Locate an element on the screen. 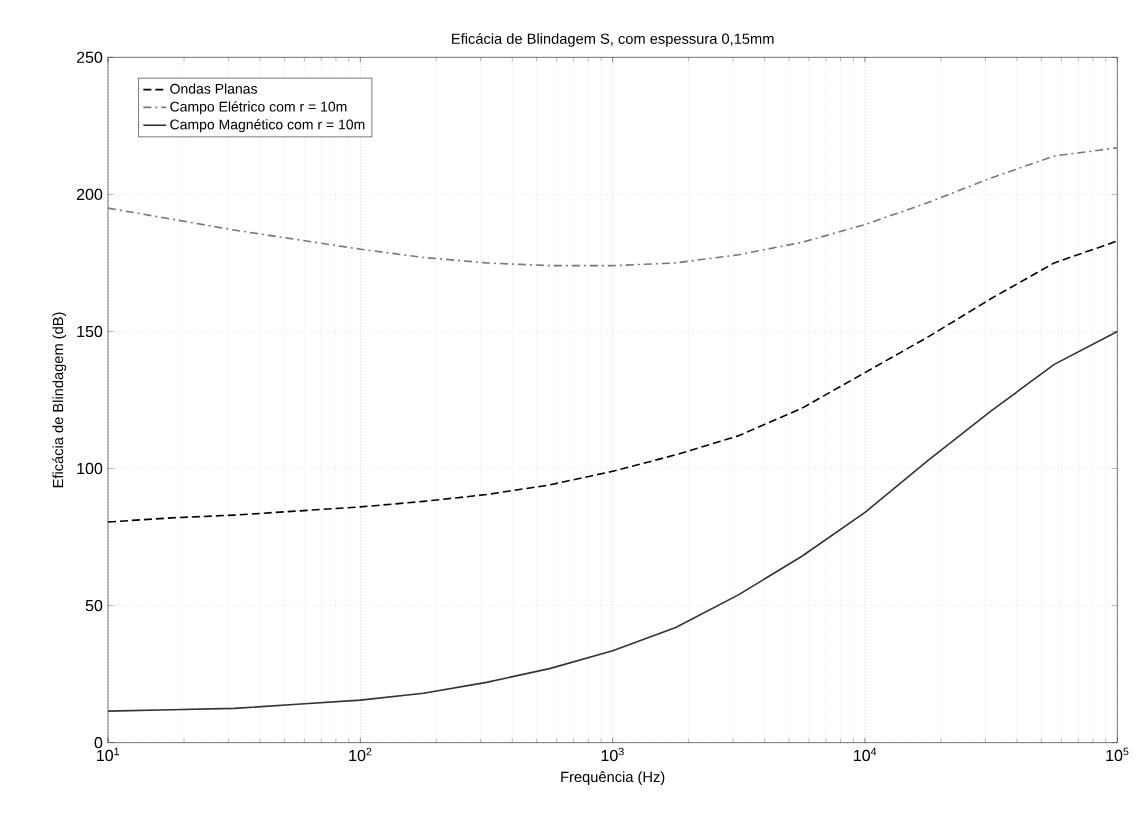 This screenshot has width=1148, height=827. x-tick-label: 10$^{3}$ is located at coordinates (612, 754).